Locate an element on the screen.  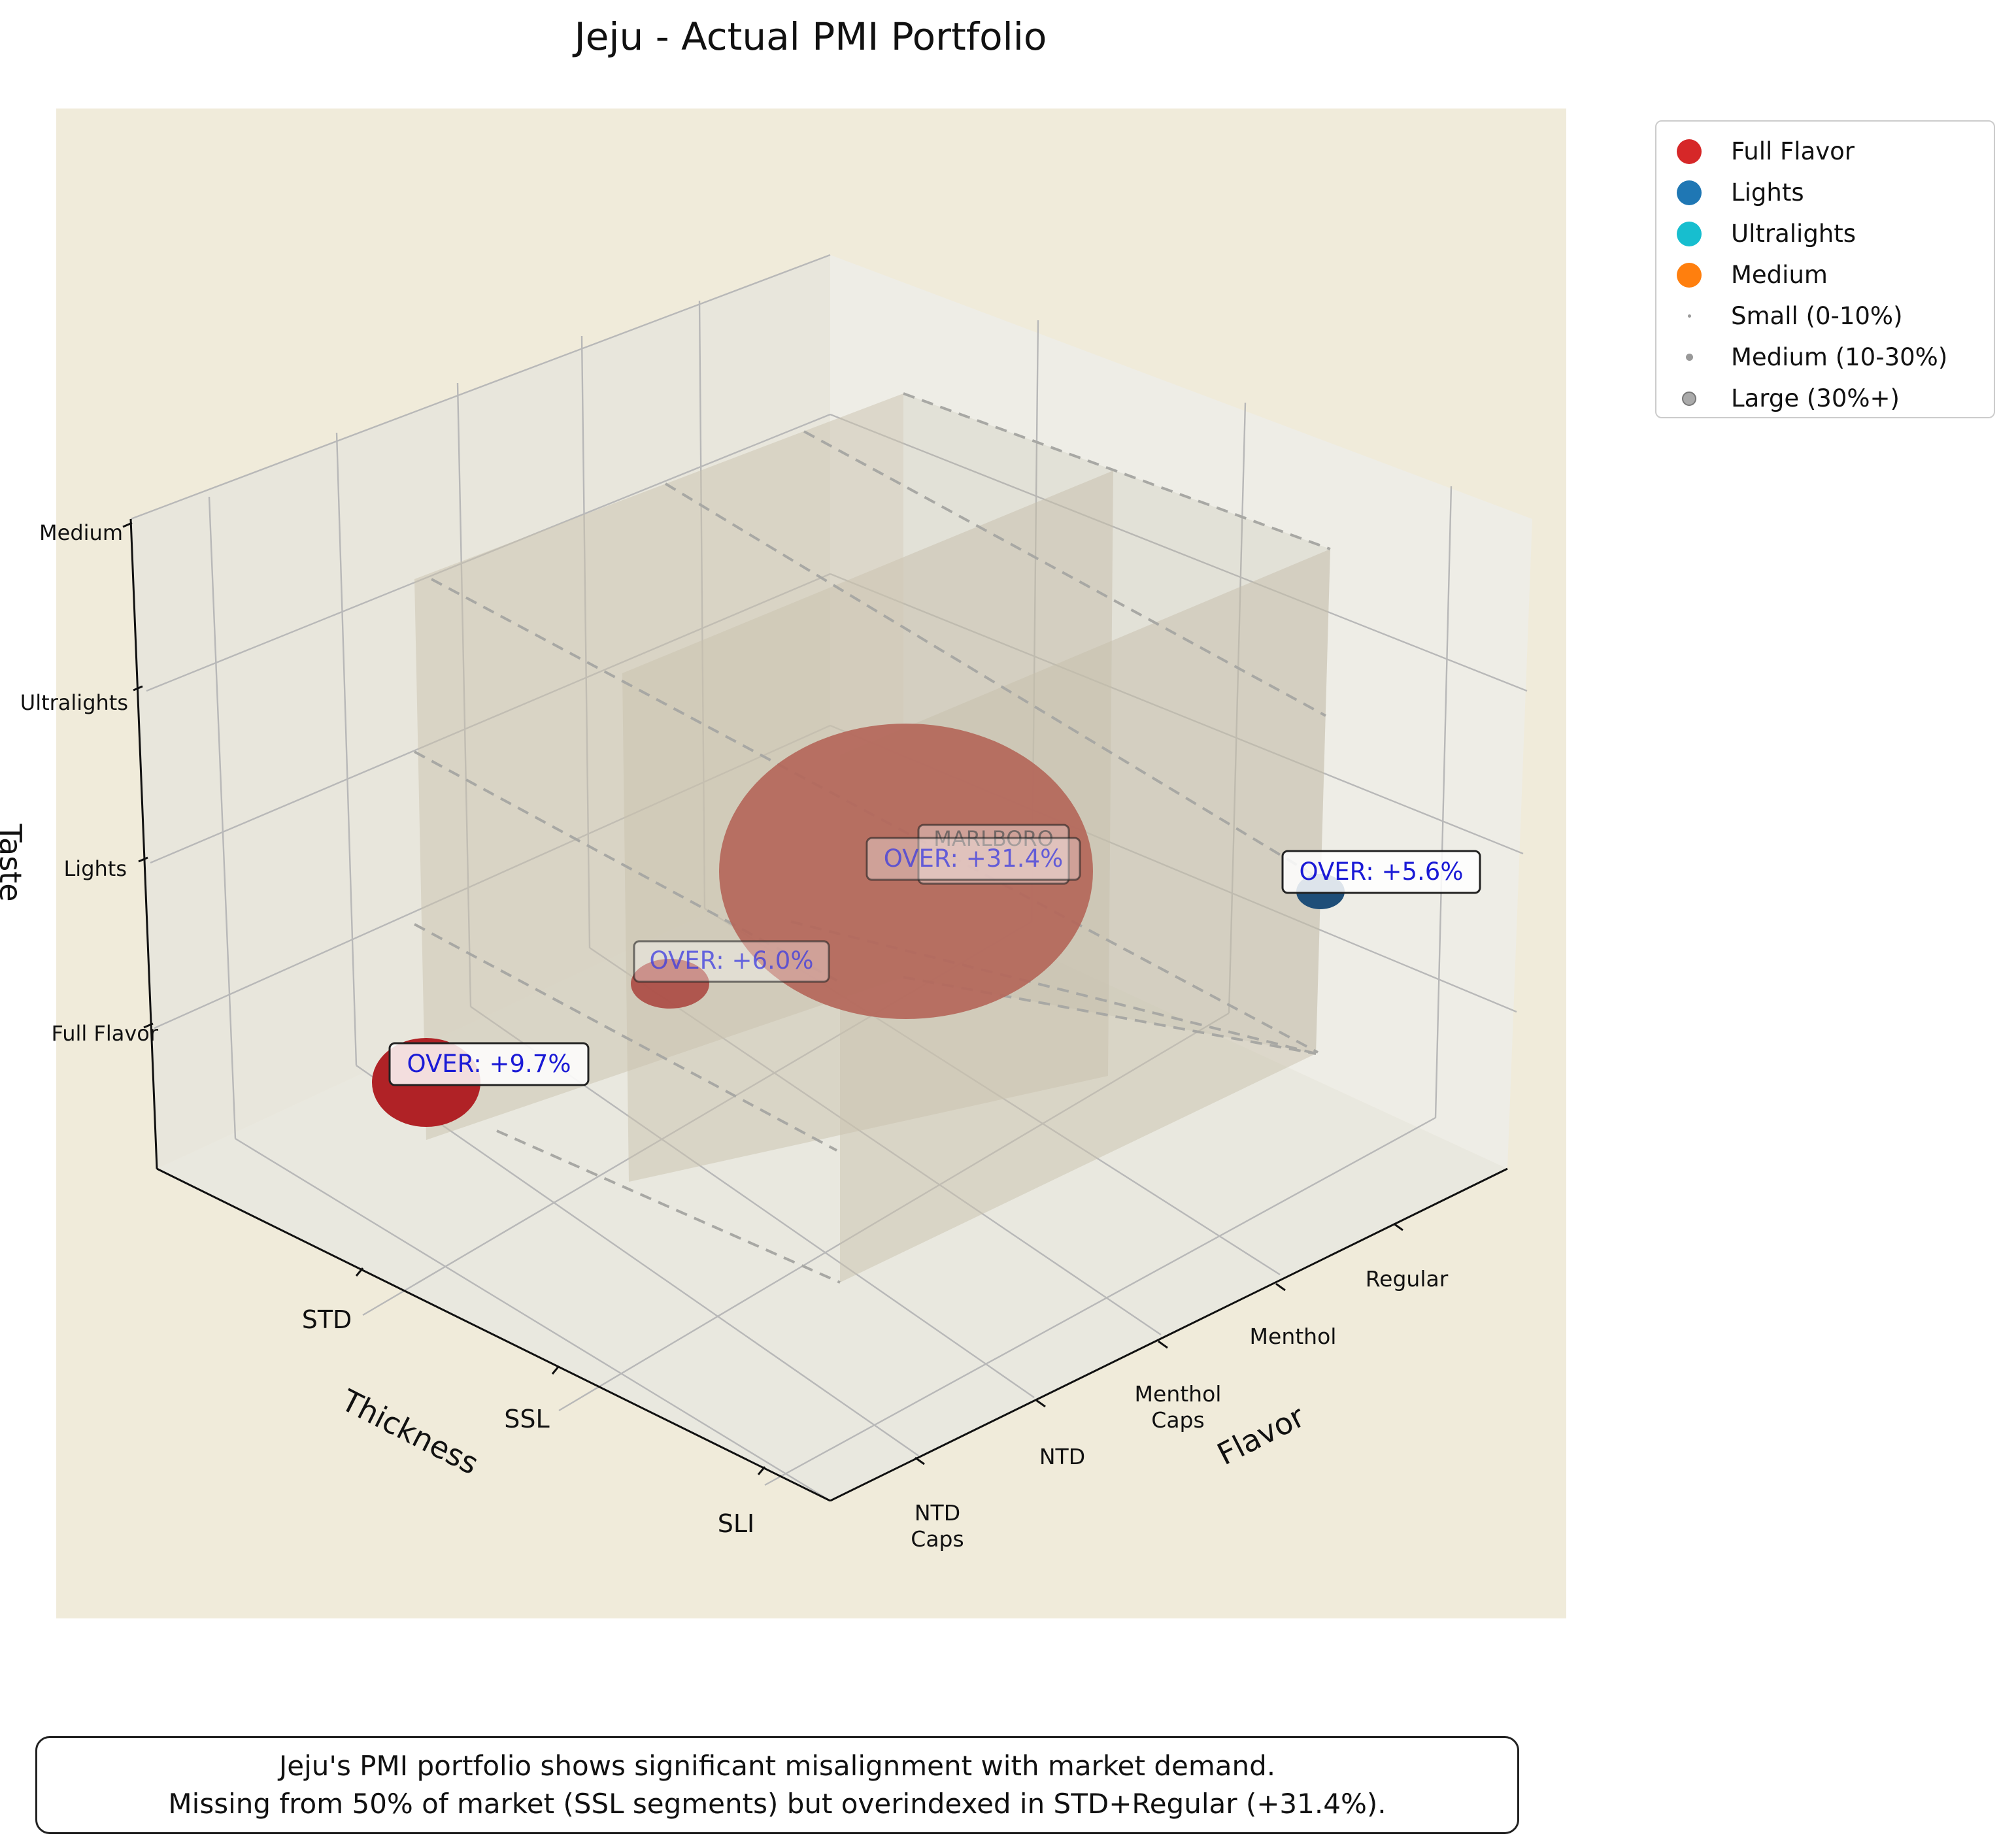
point-std-regular-full-flavor is located at coordinates (906, 872).